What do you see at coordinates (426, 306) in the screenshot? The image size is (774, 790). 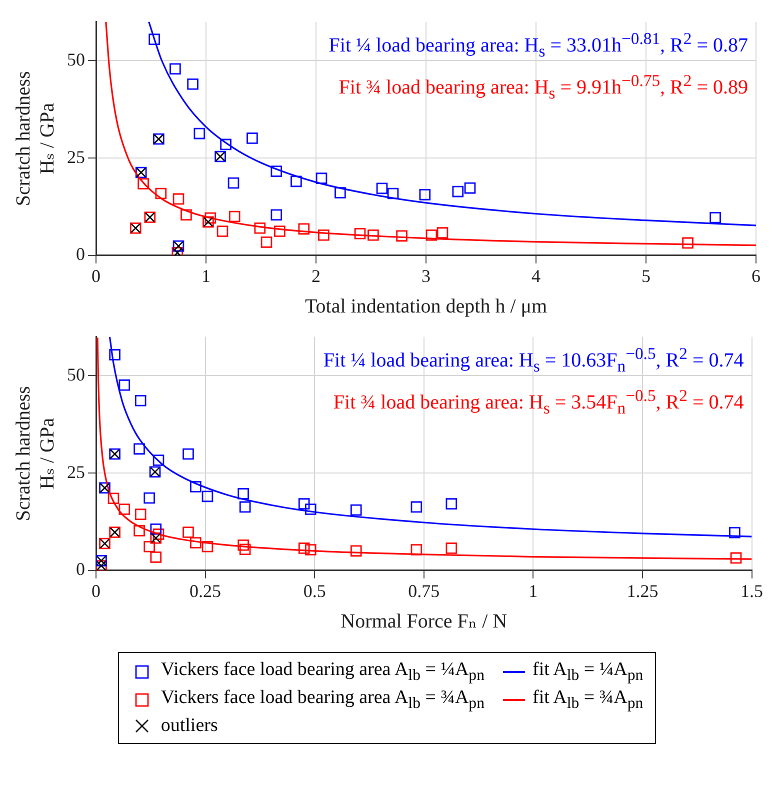 I see `x-axis-title: Total indentation depth h / μm` at bounding box center [426, 306].